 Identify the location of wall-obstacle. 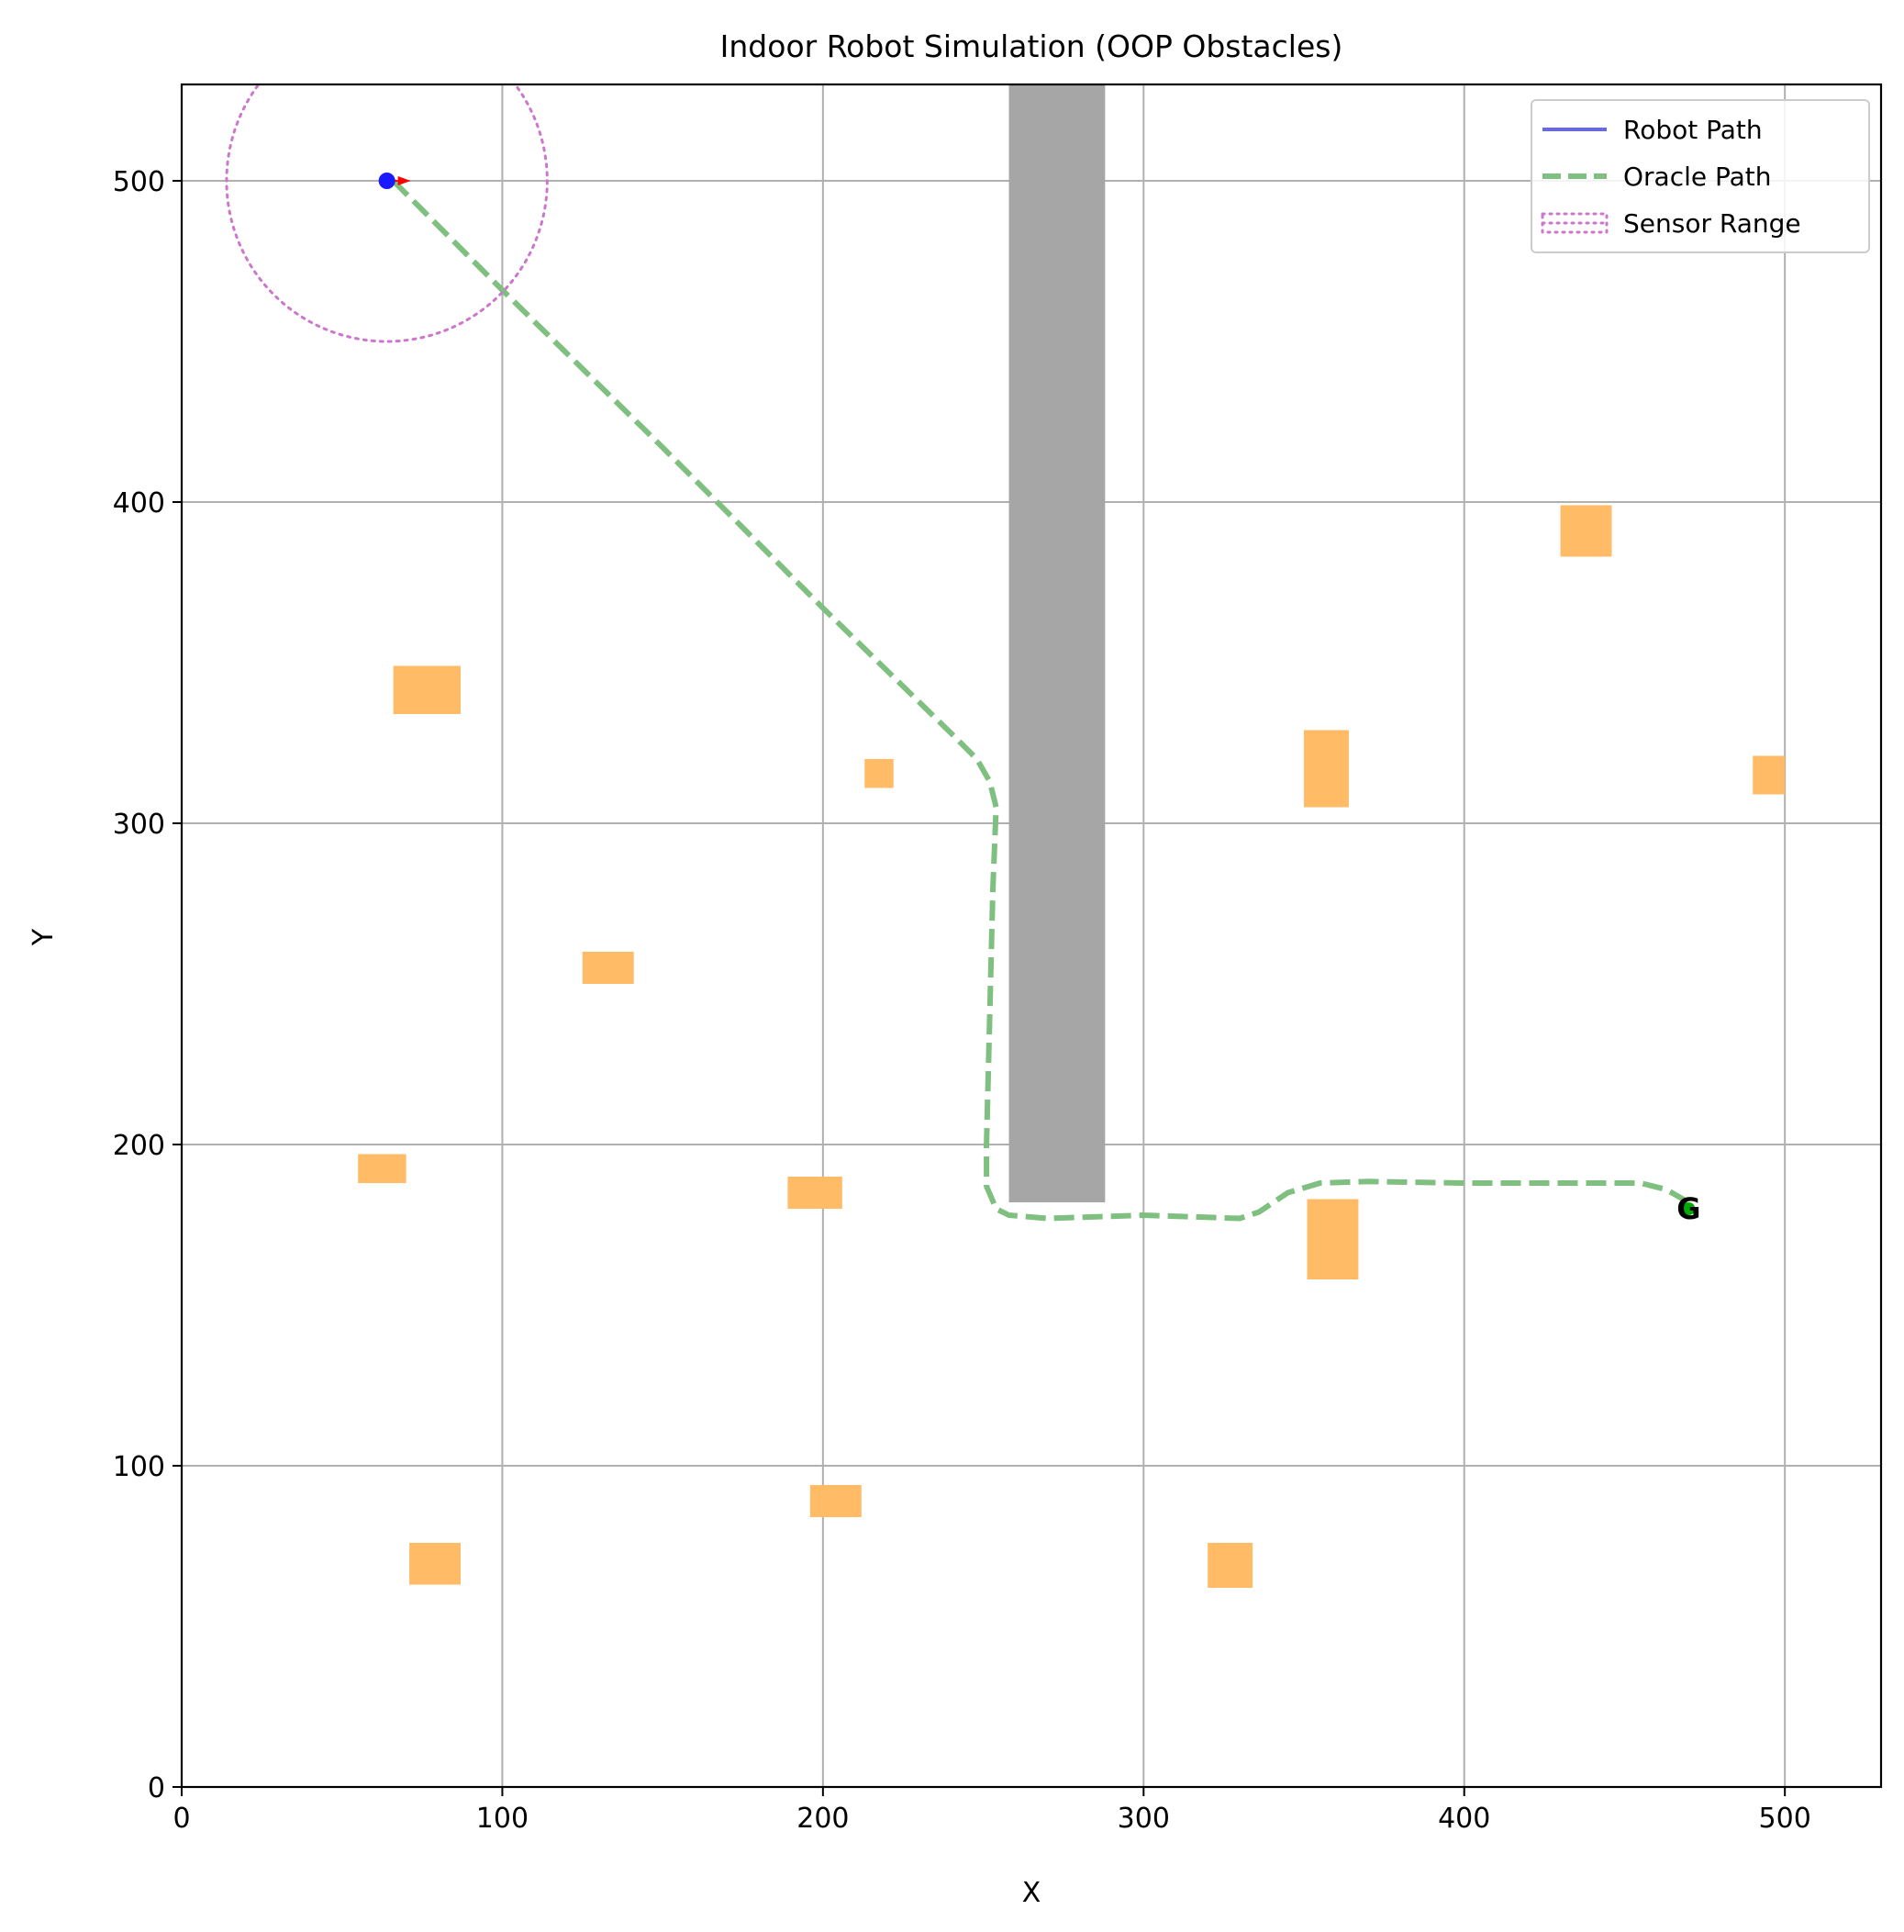
(1057, 643).